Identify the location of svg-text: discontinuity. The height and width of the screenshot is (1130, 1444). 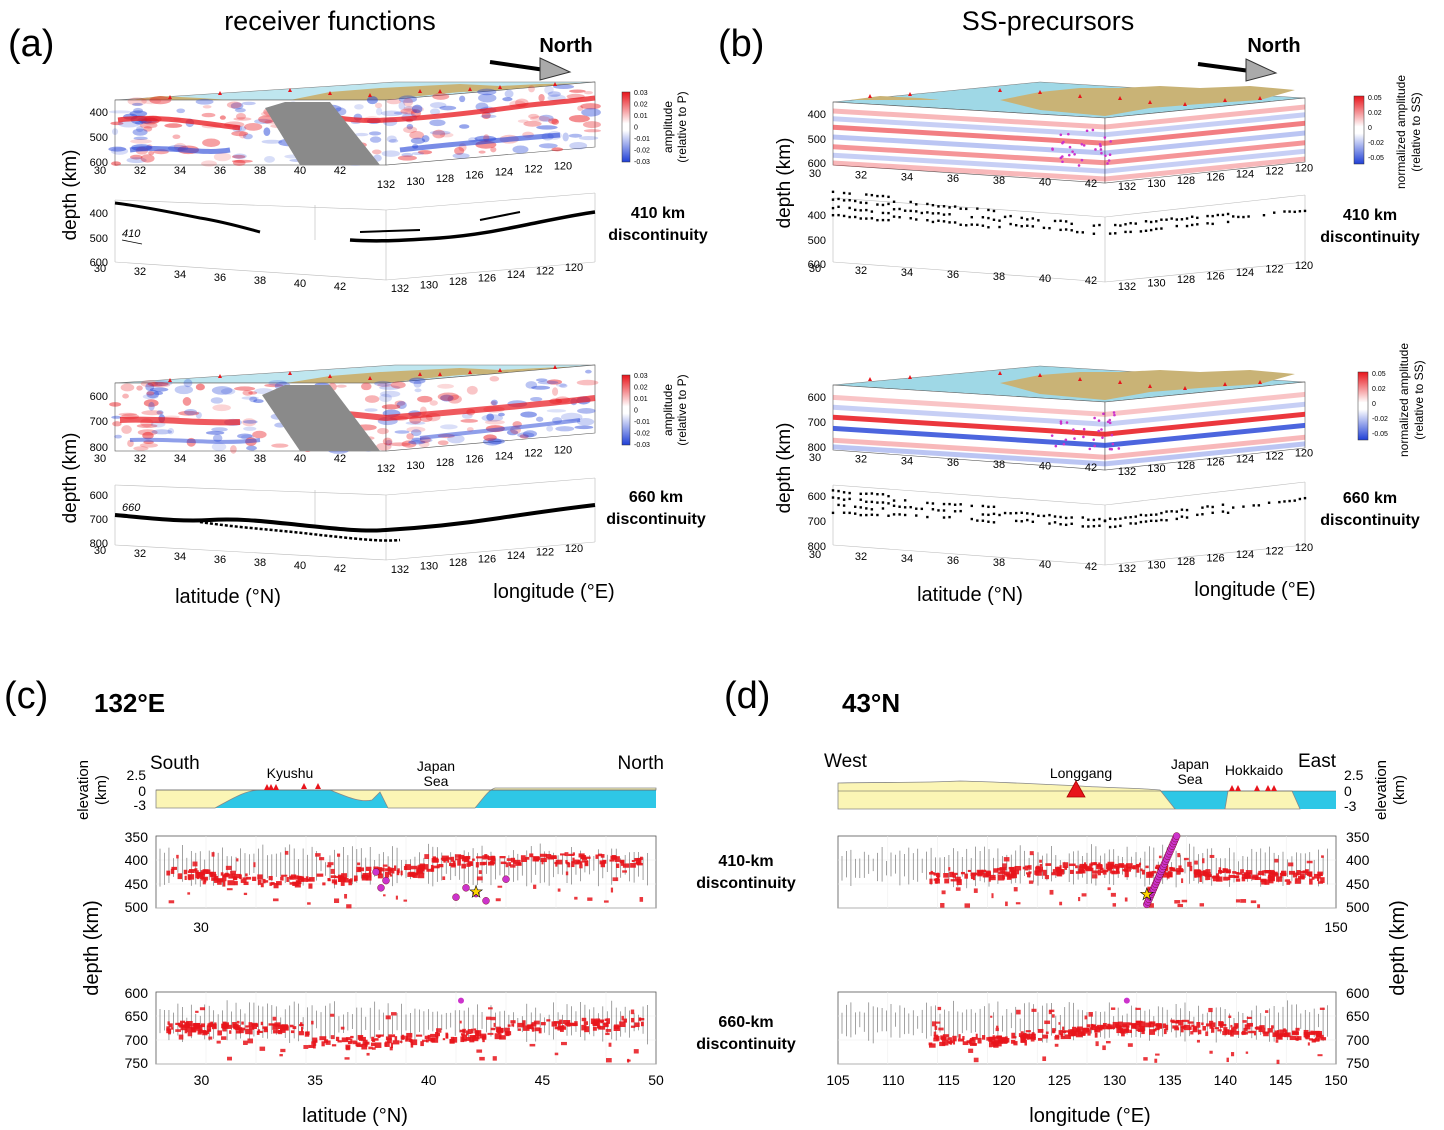
(746, 1044).